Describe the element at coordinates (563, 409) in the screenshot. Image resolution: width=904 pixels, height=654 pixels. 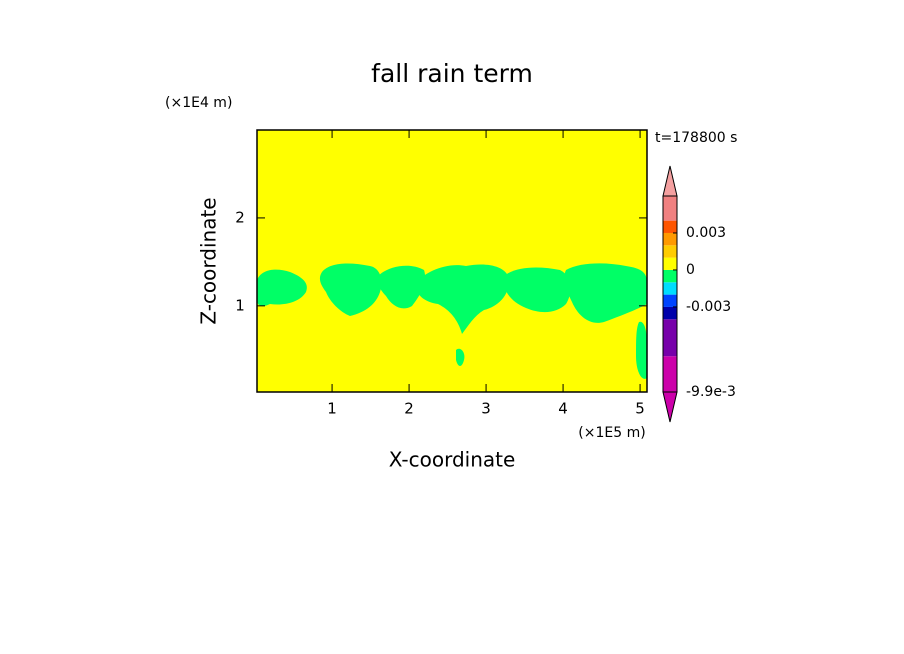
I see `x-tick-label: 4` at that location.